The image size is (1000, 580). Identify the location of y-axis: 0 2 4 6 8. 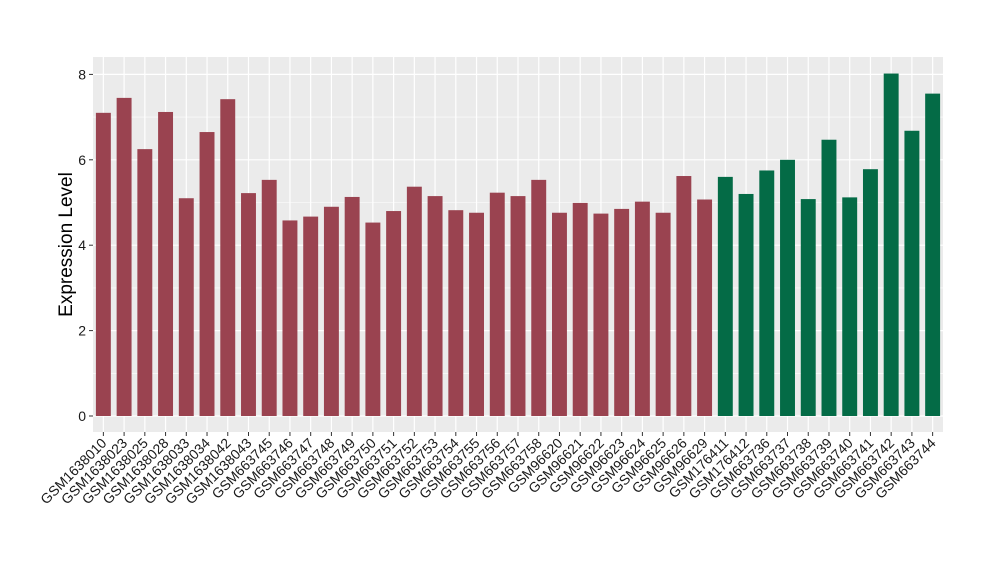
(85, 245).